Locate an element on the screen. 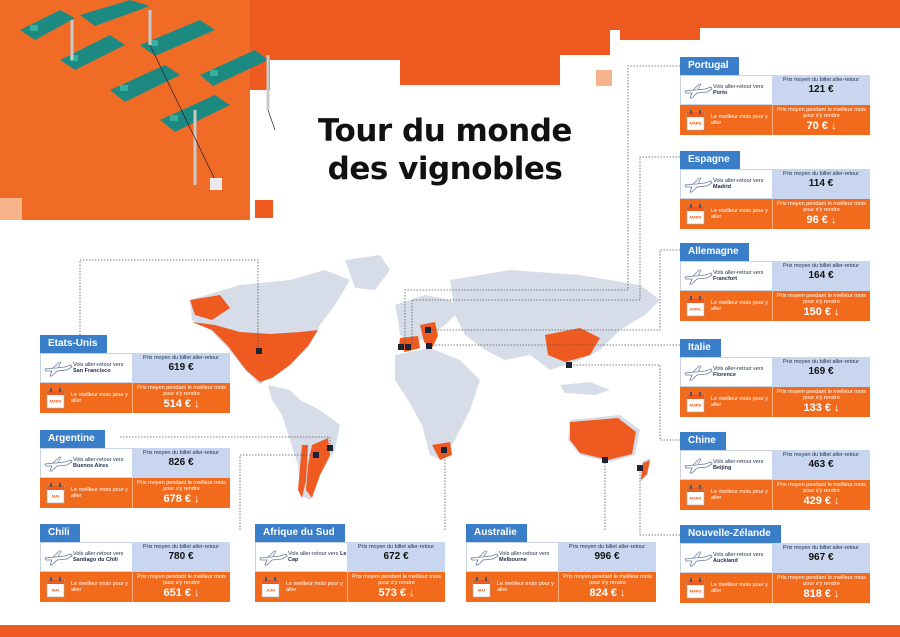 The height and width of the screenshot is (637, 900). country-name: Espagne is located at coordinates (710, 160).